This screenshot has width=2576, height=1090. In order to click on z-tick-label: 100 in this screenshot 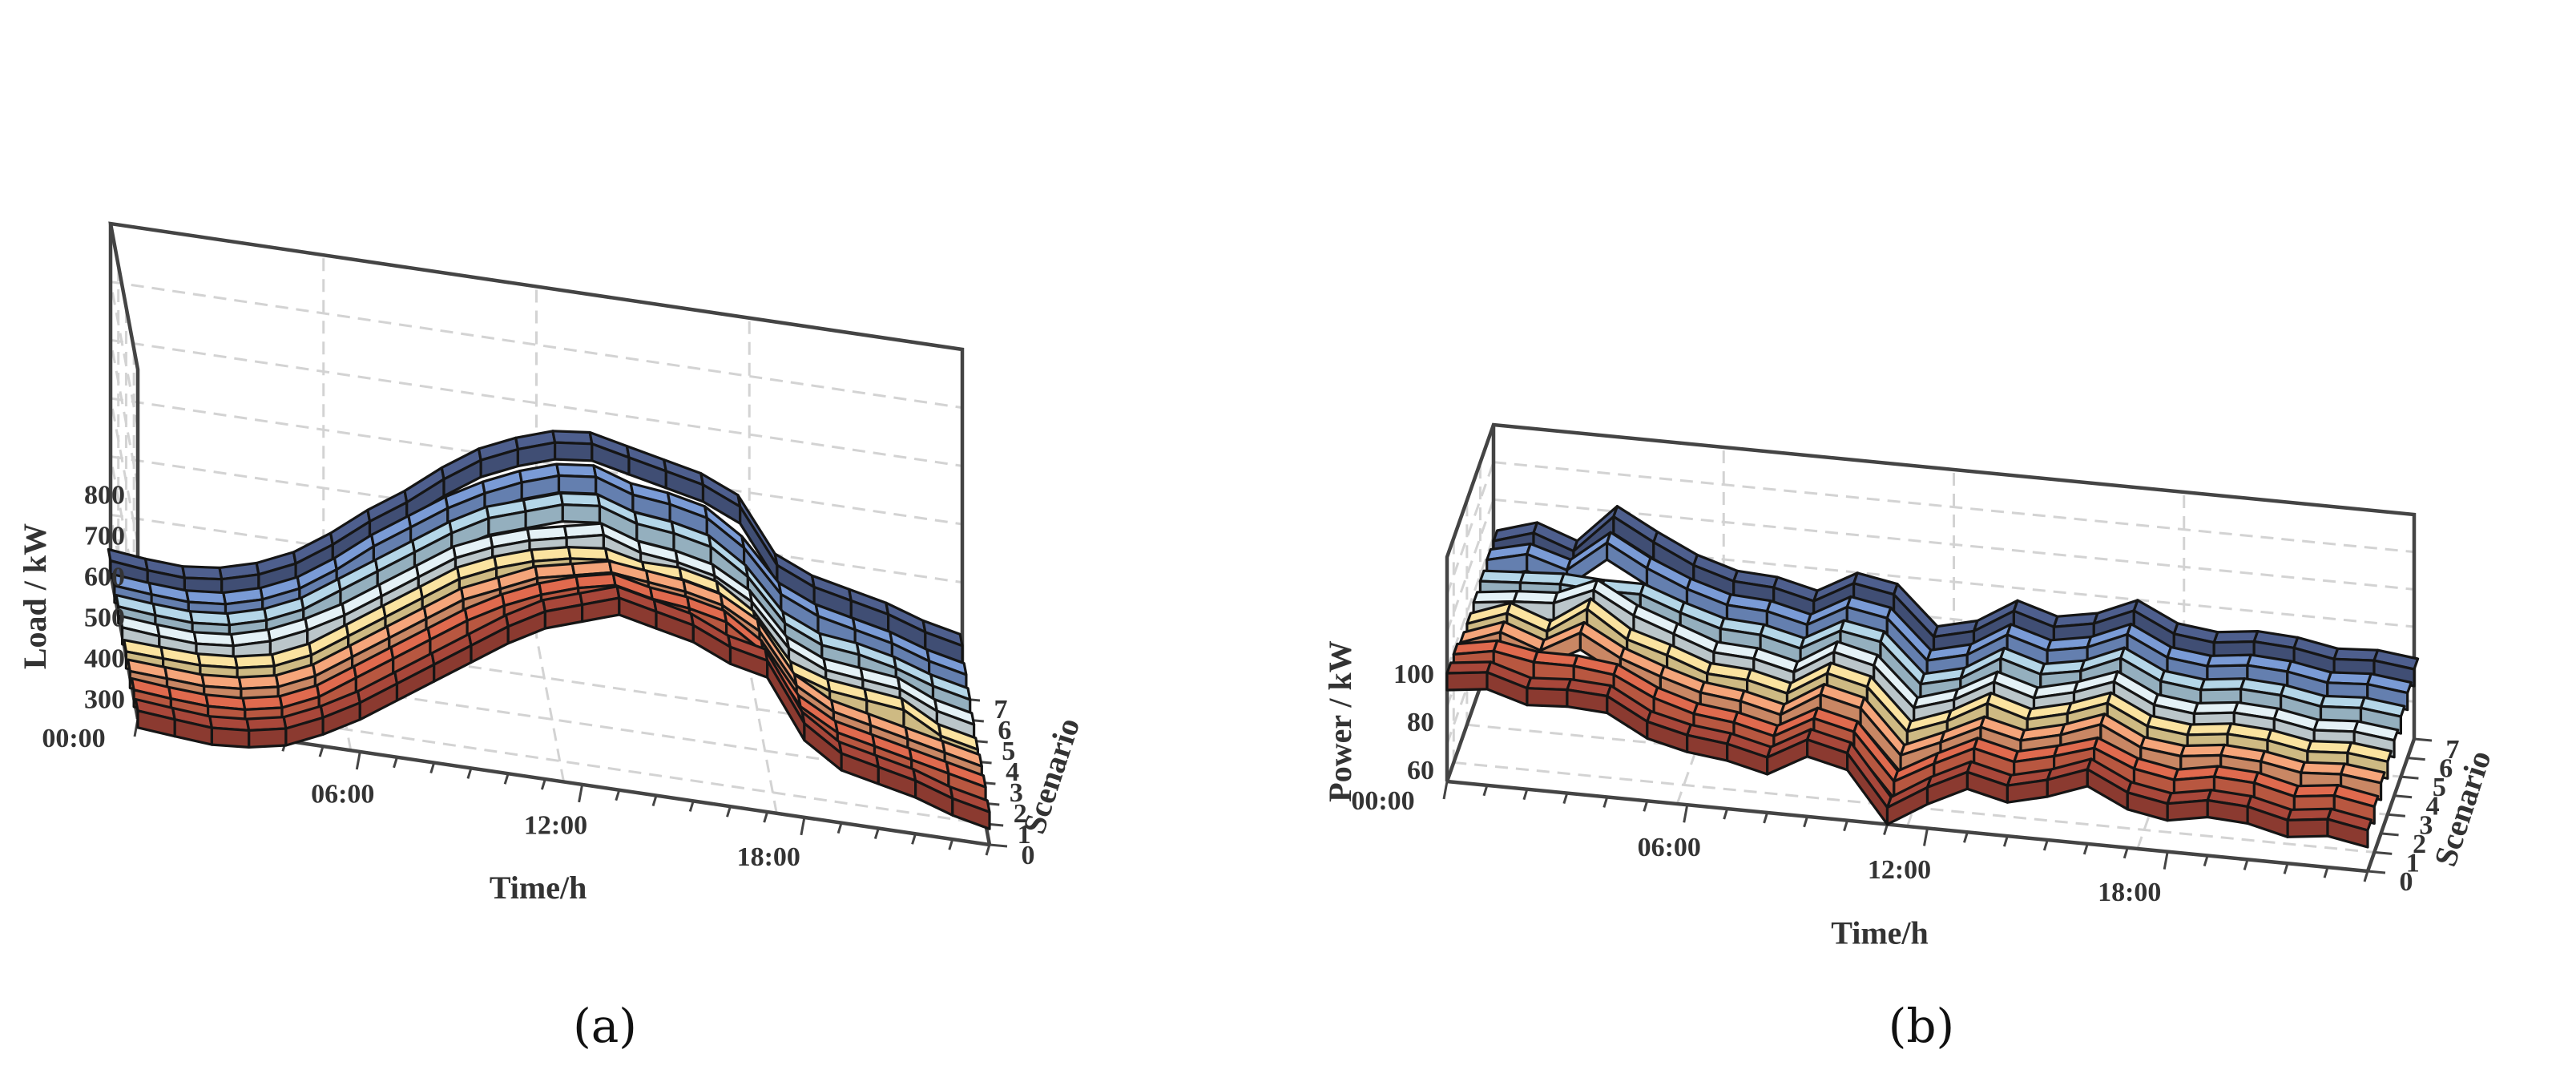, I will do `click(1413, 674)`.